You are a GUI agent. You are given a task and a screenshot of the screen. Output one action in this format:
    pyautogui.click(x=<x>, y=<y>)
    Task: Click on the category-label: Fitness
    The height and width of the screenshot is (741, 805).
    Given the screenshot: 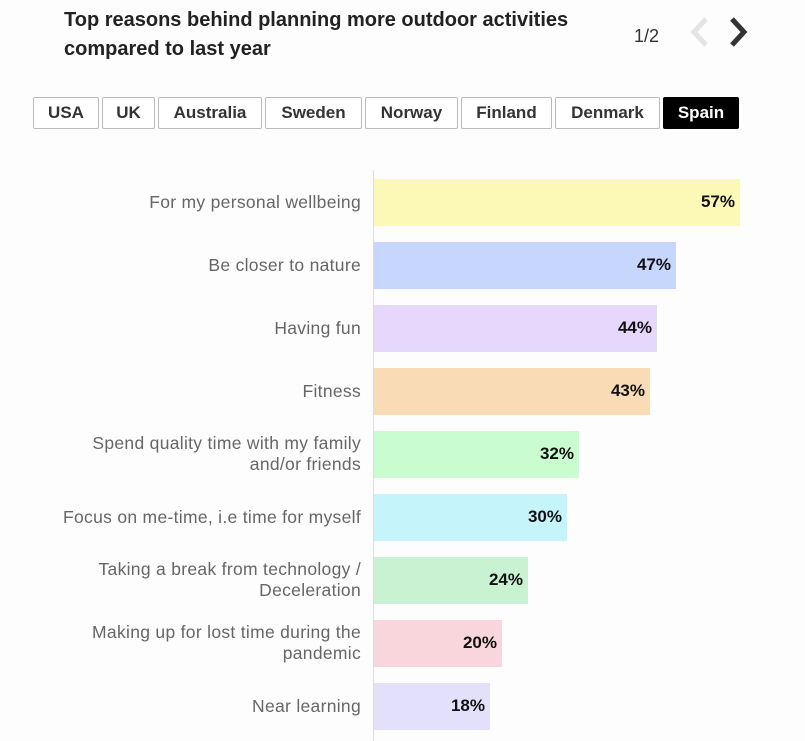 What is the action you would take?
    pyautogui.click(x=331, y=391)
    